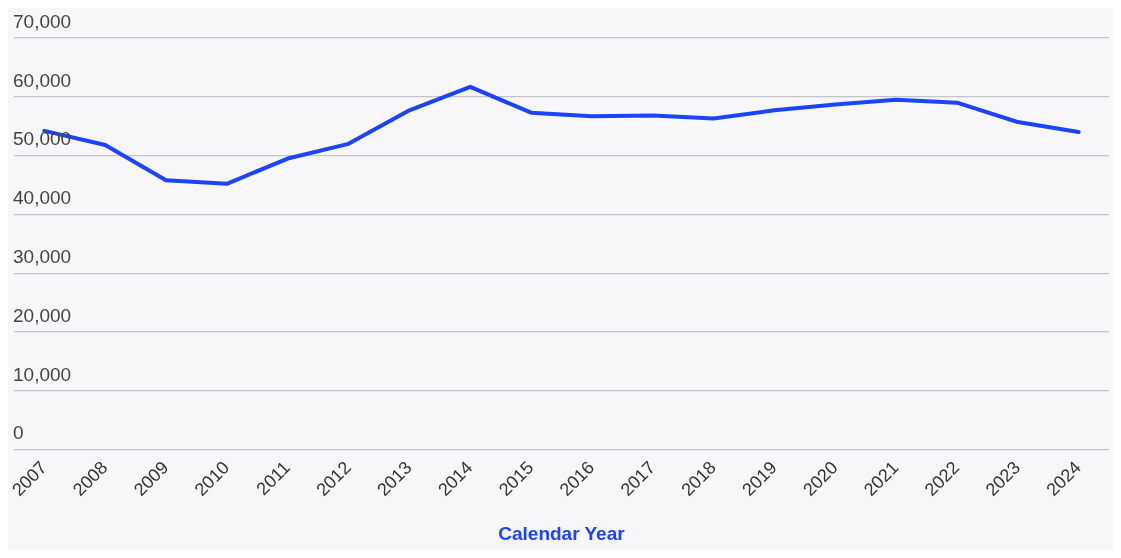 Image resolution: width=1121 pixels, height=558 pixels. I want to click on y-tick-label: 30,000, so click(42, 256).